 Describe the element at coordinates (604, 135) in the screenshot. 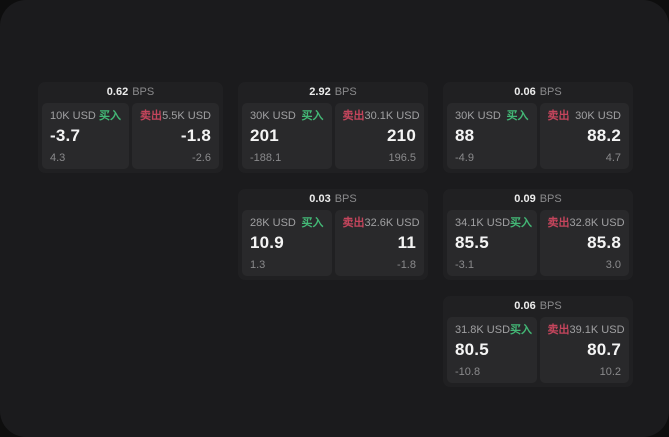

I see `sell-price: 88.2` at that location.